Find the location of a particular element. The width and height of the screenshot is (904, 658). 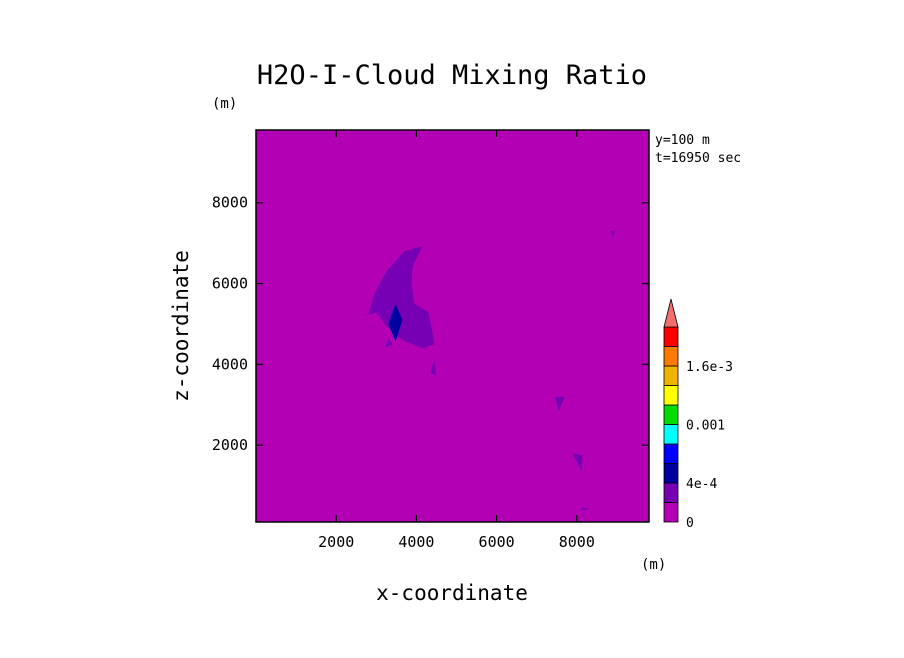

y-tick-label: 6000 is located at coordinates (230, 284).